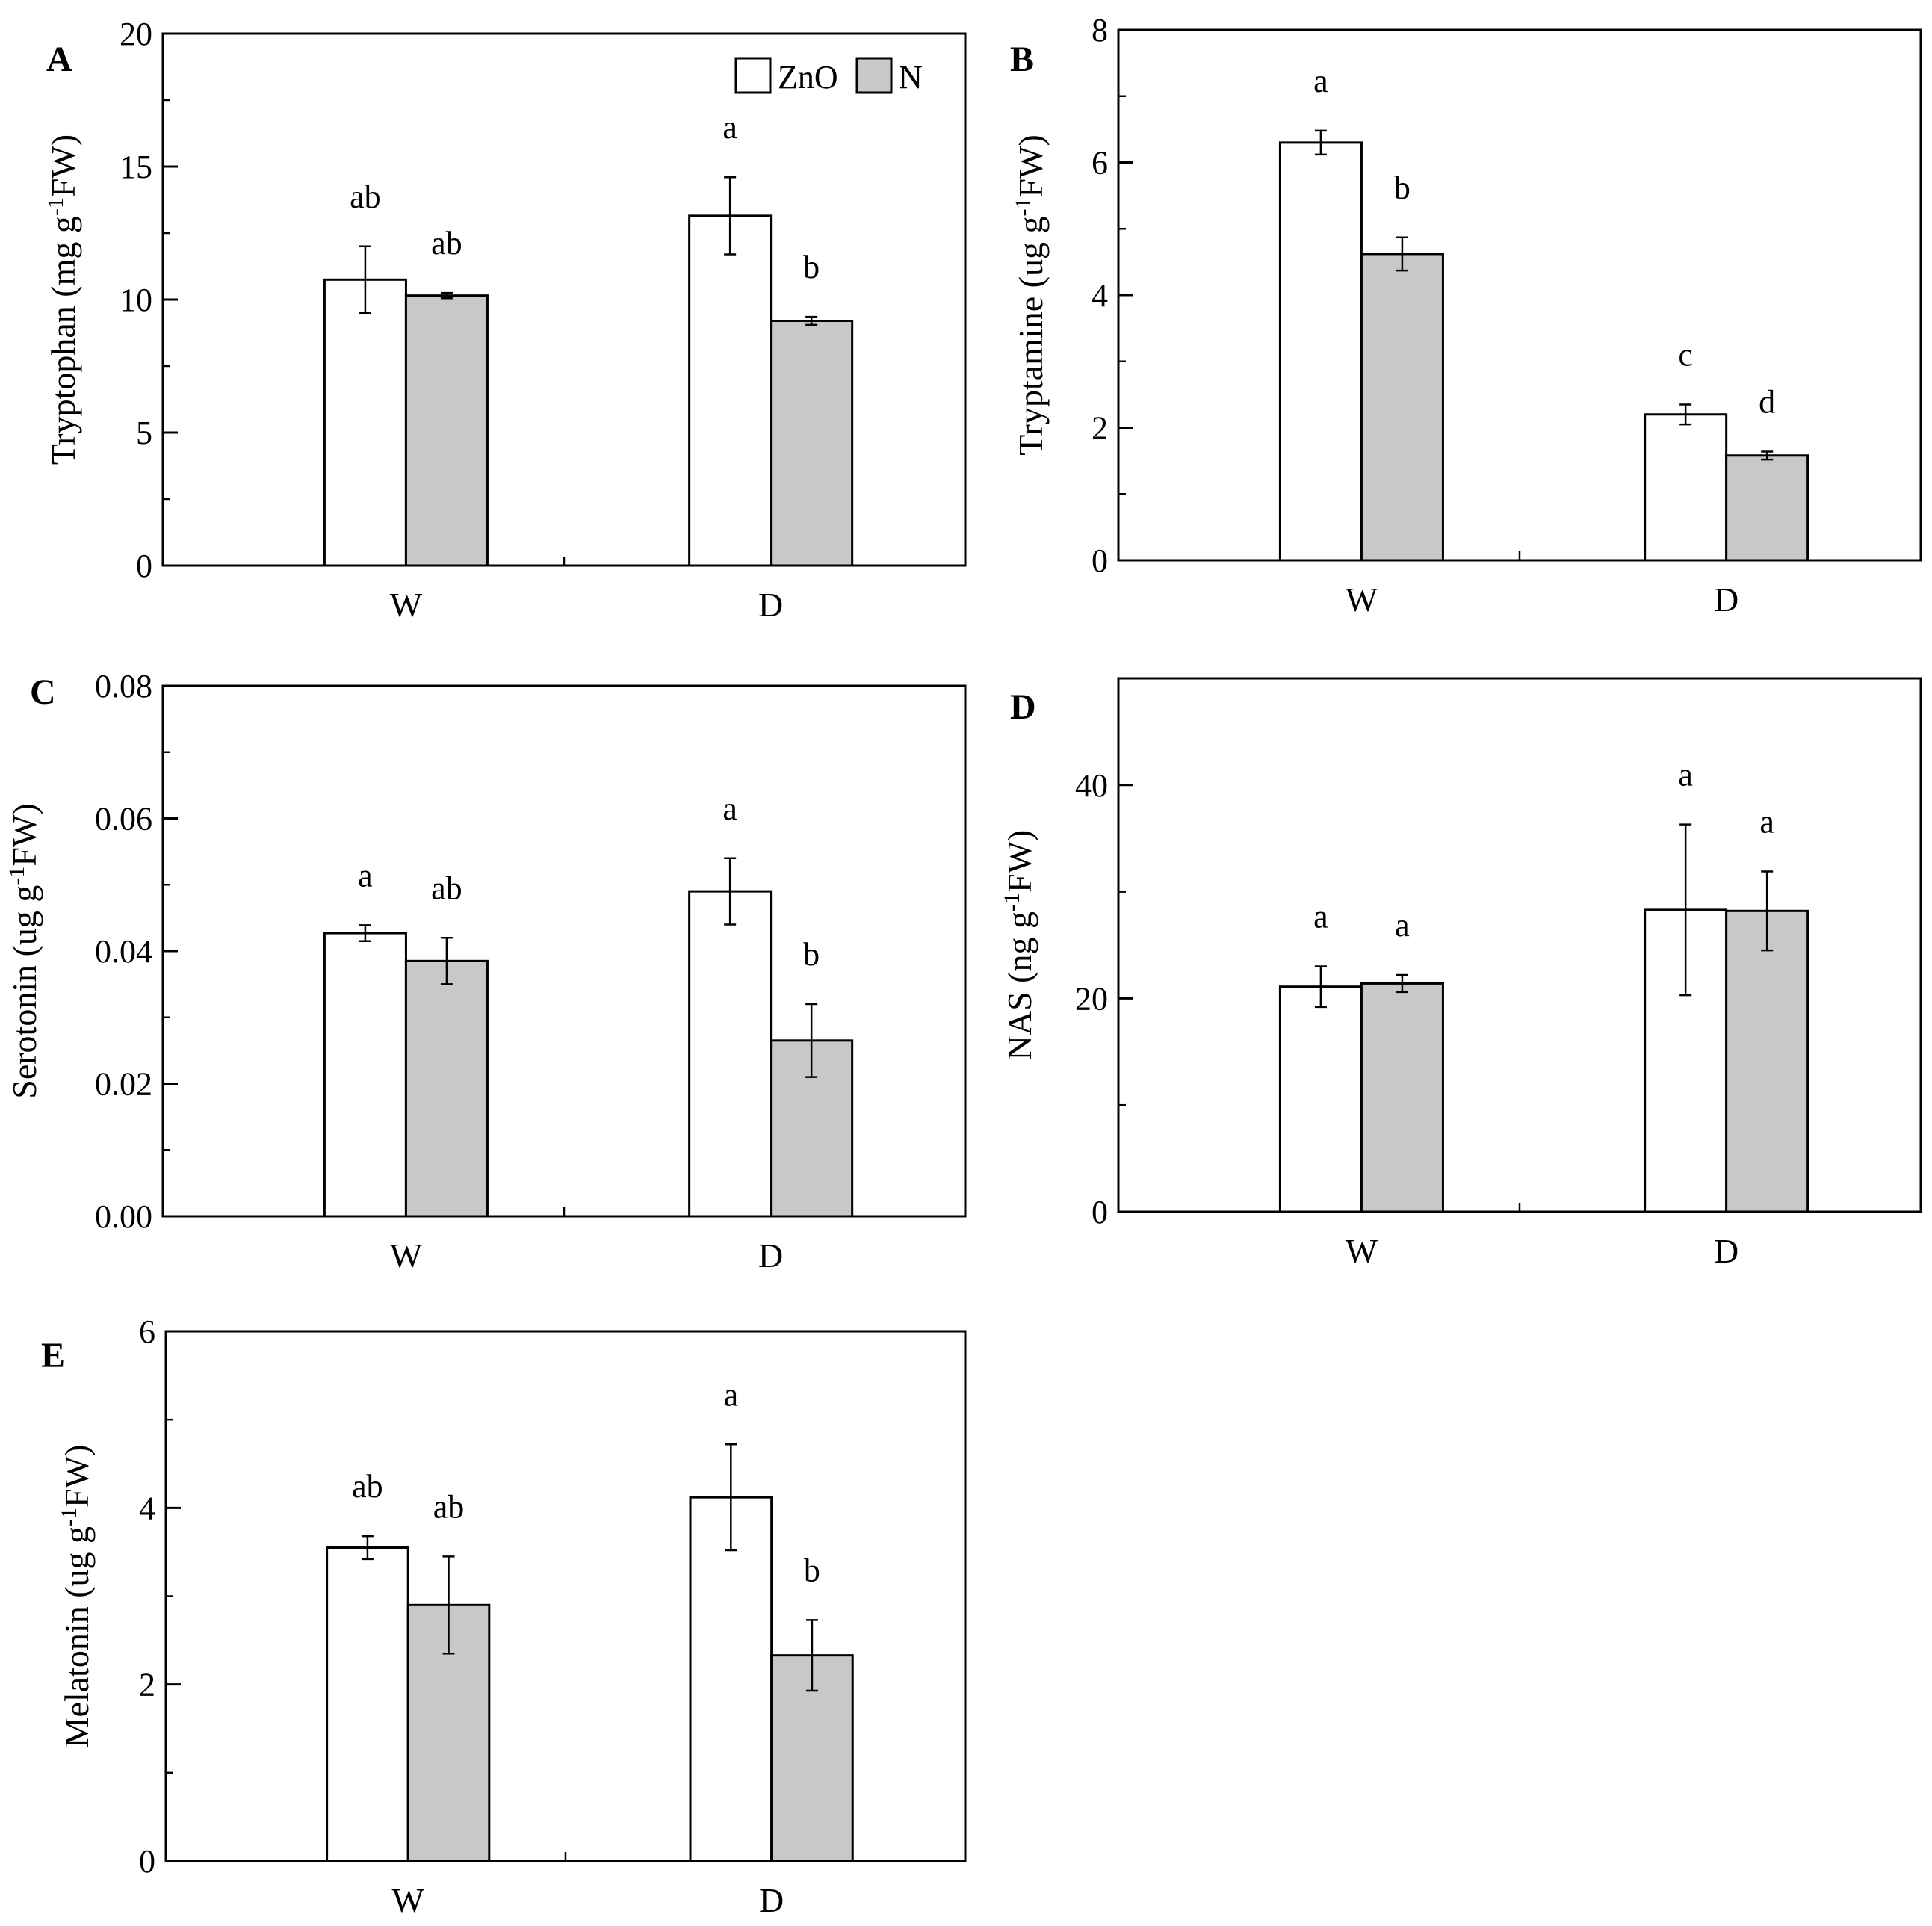 This screenshot has height=1926, width=1932. What do you see at coordinates (1022, 59) in the screenshot?
I see `panel-letter: B` at bounding box center [1022, 59].